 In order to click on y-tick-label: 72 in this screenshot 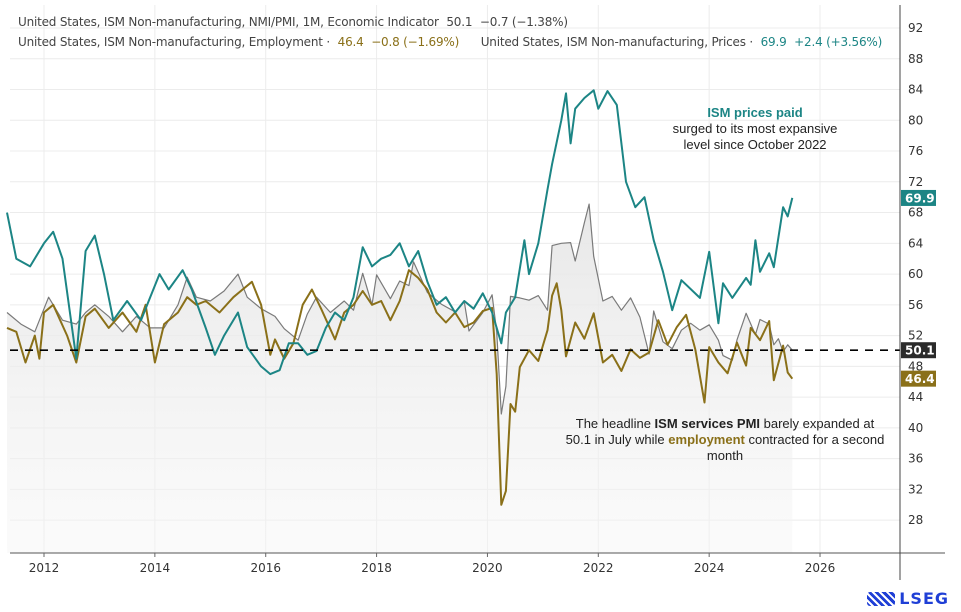, I will do `click(915, 182)`.